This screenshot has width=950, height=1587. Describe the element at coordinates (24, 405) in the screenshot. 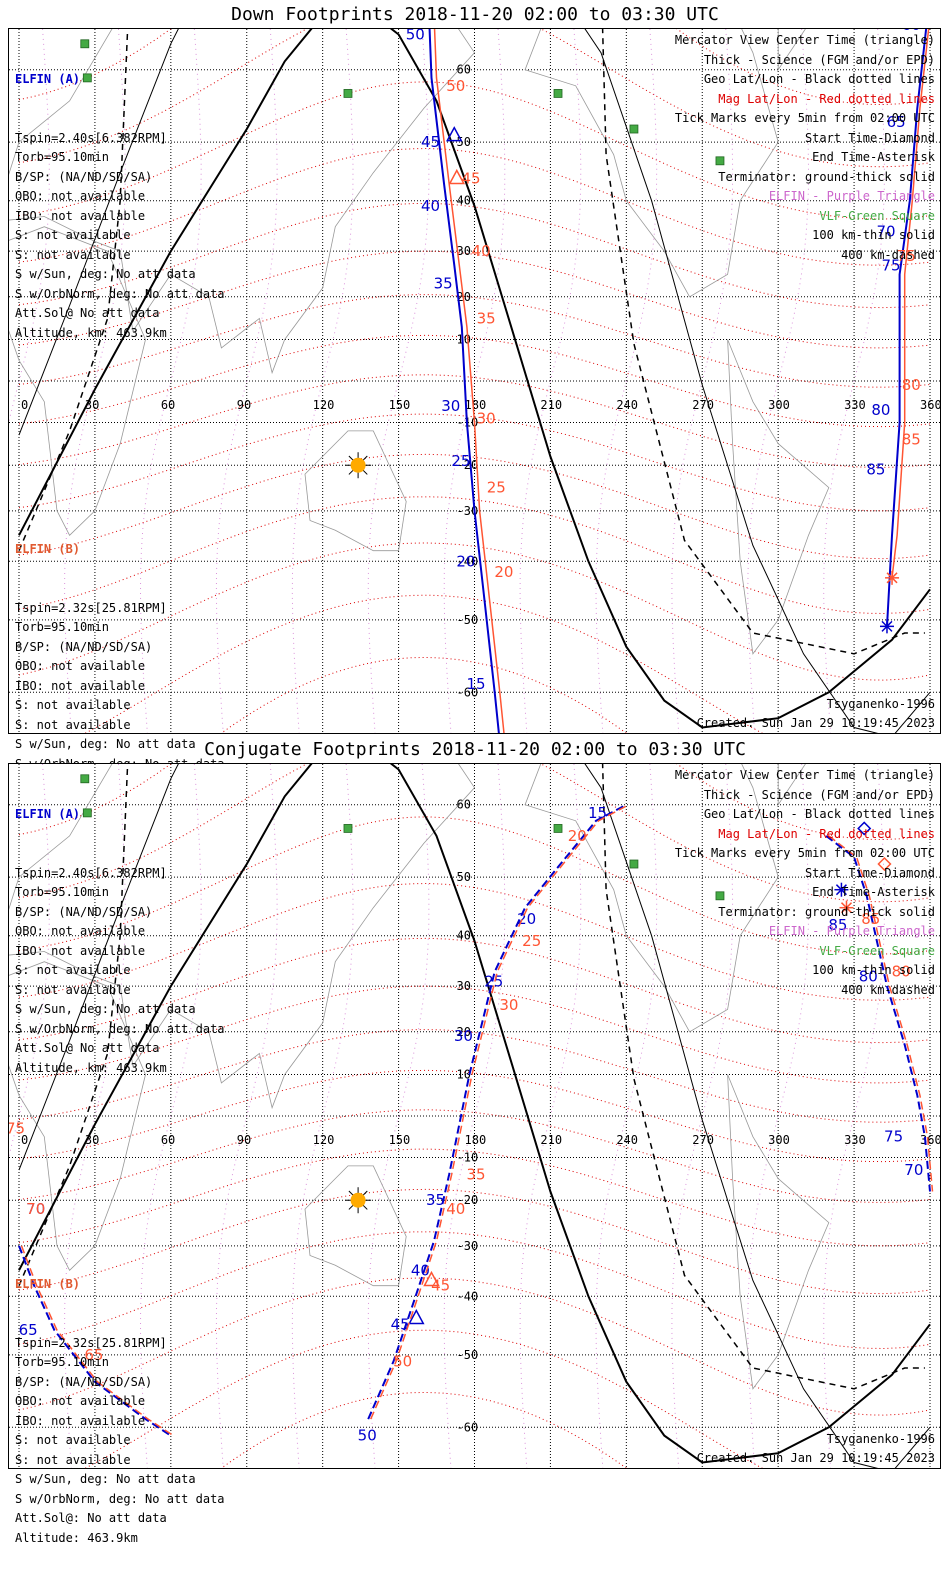

I see `x-tick-label: 0` at that location.